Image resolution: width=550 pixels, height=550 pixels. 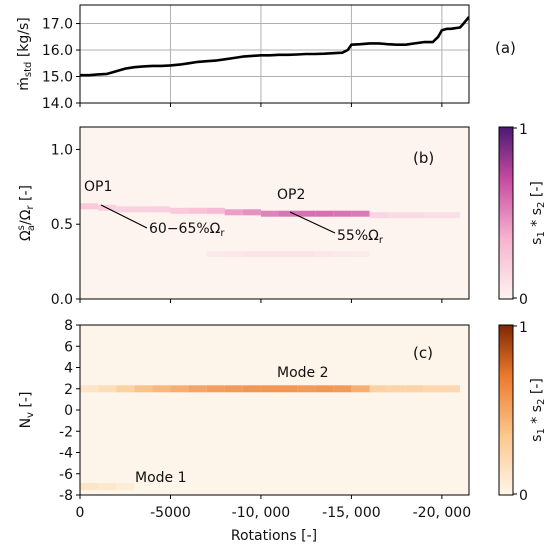 I want to click on colorbar-c, so click(x=506, y=410).